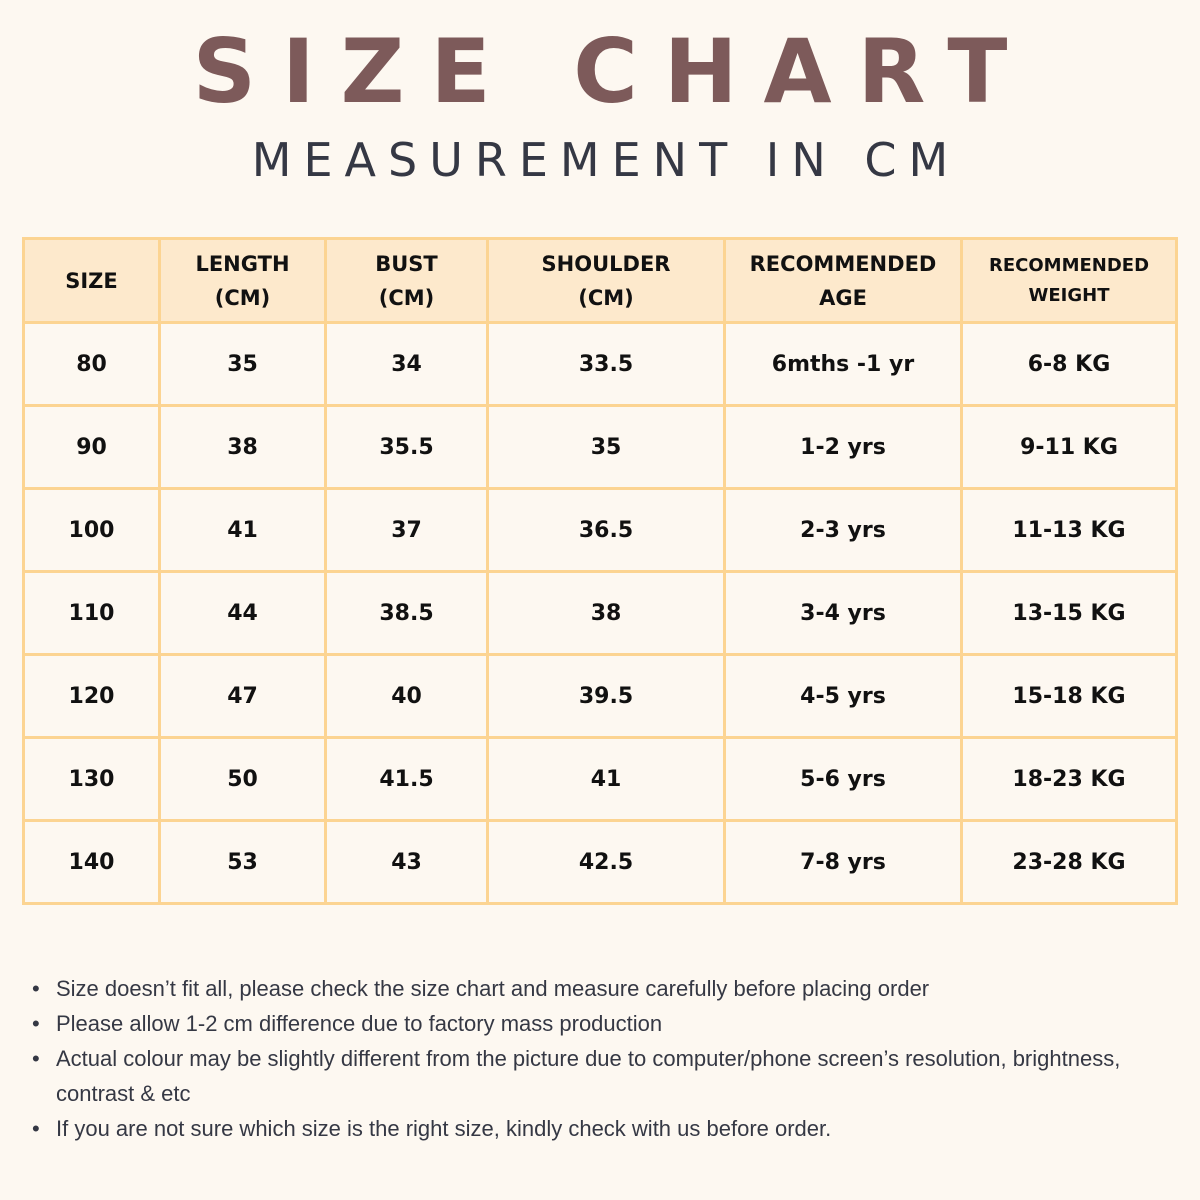  Describe the element at coordinates (843, 862) in the screenshot. I see `cell-age: 7-8 yrs` at that location.